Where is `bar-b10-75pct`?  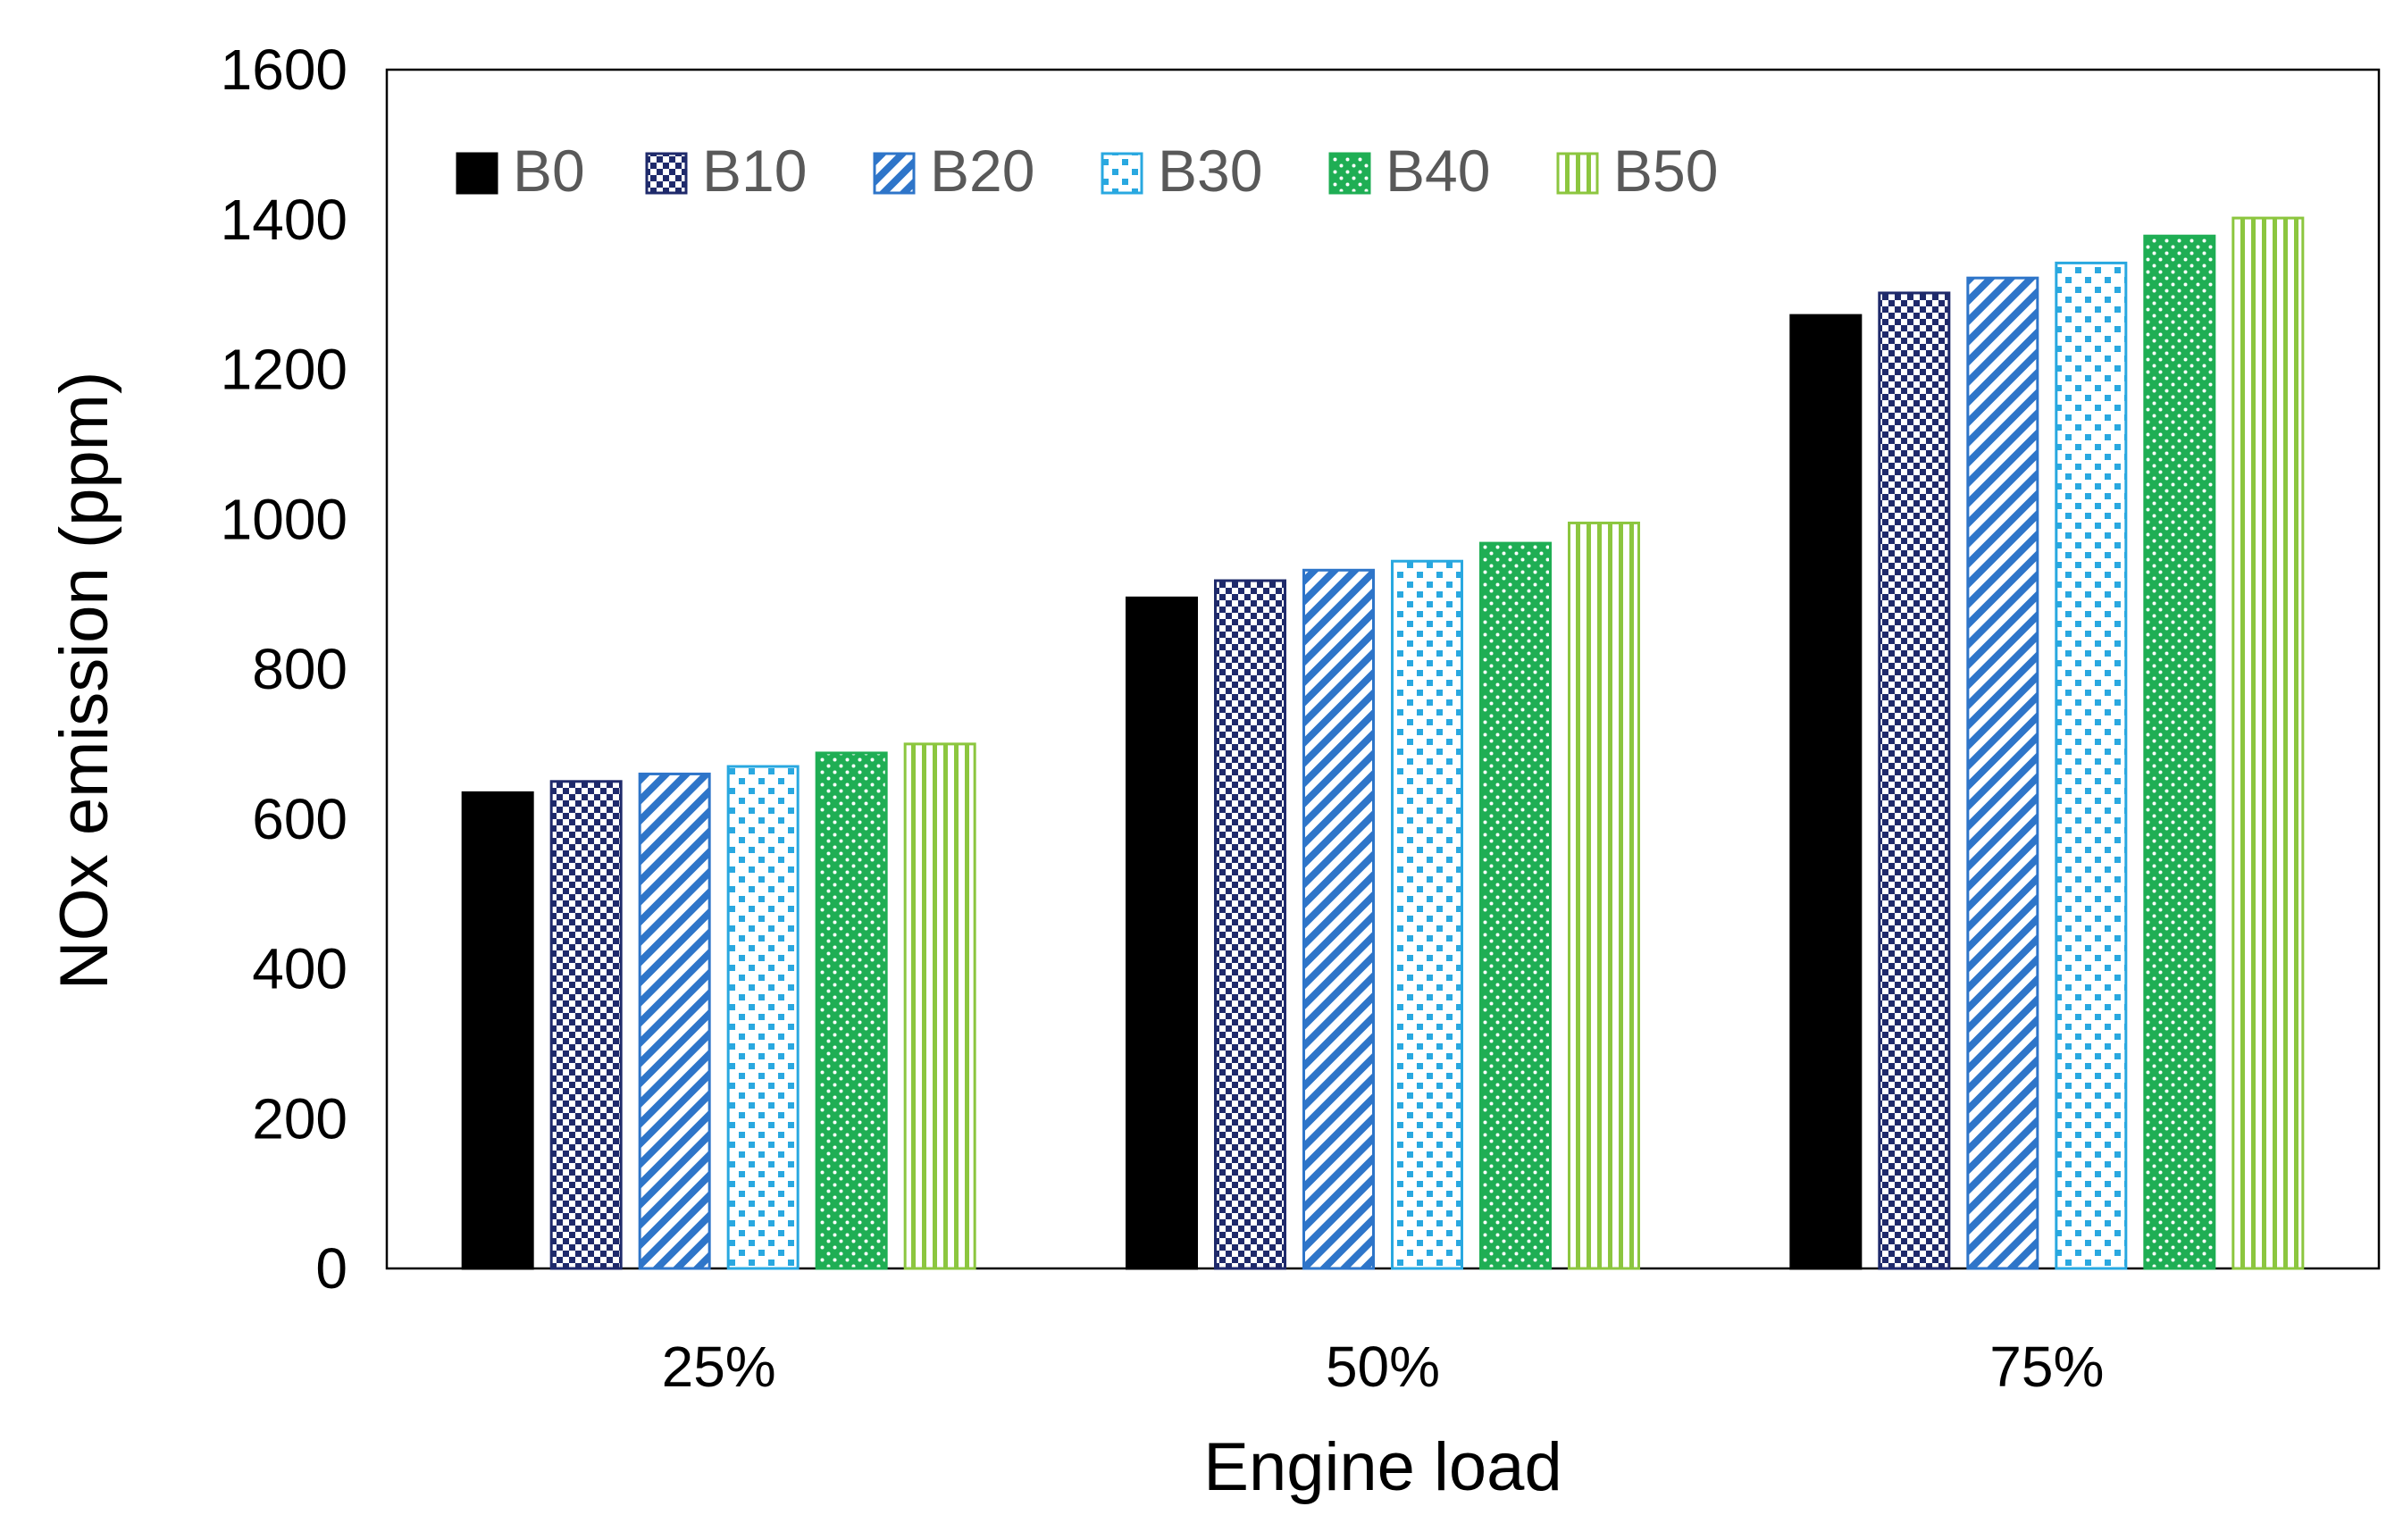
bar-b10-75pct is located at coordinates (1914, 780).